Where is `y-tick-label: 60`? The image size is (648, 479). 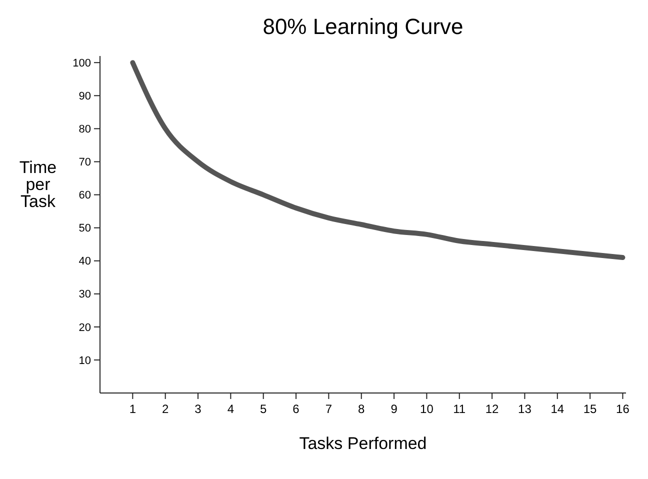
y-tick-label: 60 is located at coordinates (84, 196).